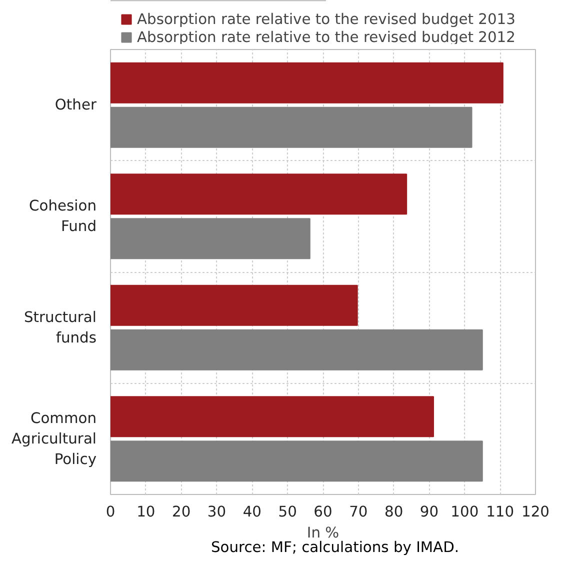  Describe the element at coordinates (323, 512) in the screenshot. I see `x-tick-label: 60` at that location.